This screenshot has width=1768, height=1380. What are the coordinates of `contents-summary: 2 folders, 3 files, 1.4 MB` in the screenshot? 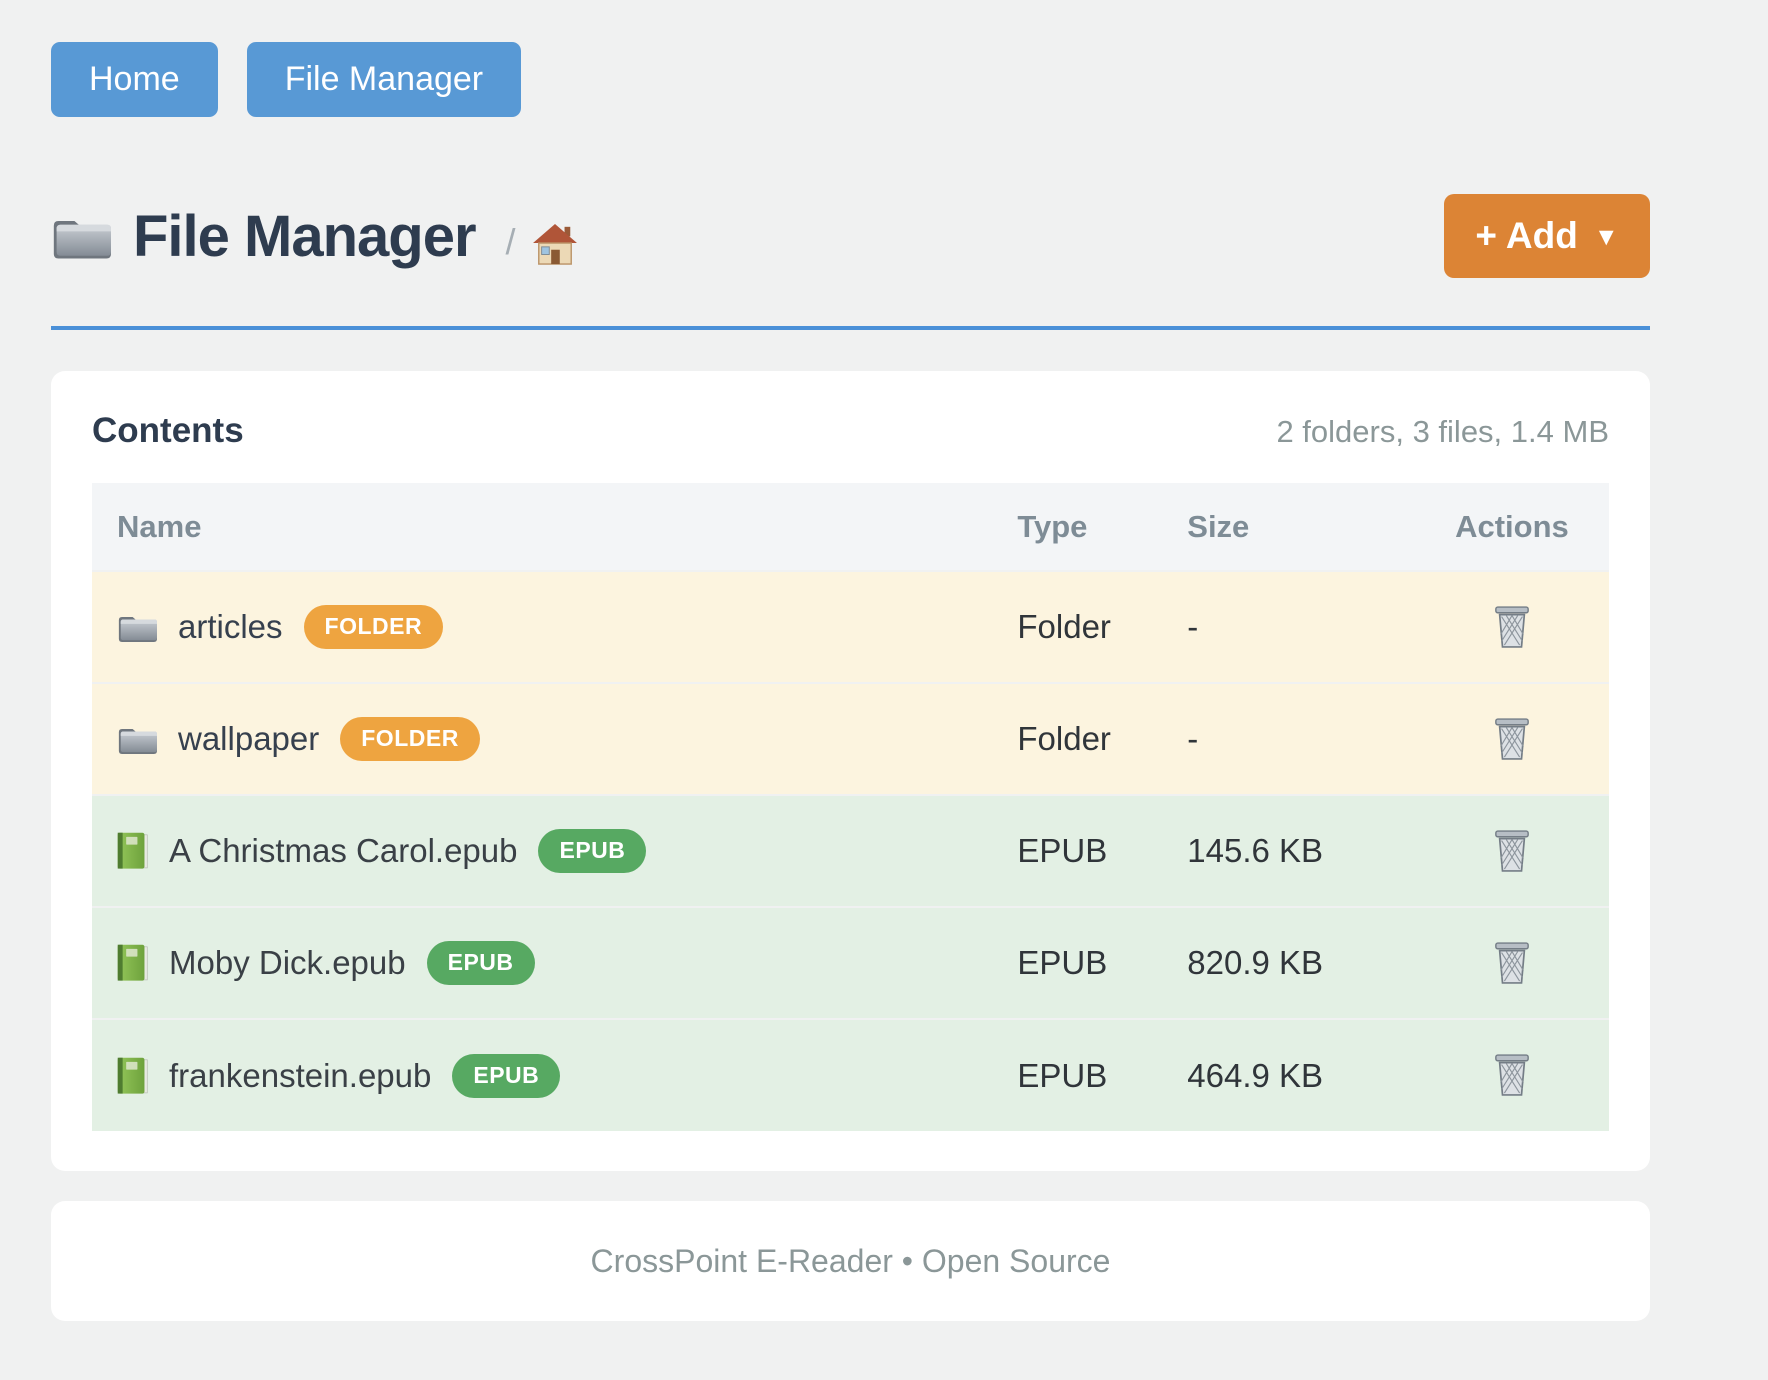 It's located at (1442, 431).